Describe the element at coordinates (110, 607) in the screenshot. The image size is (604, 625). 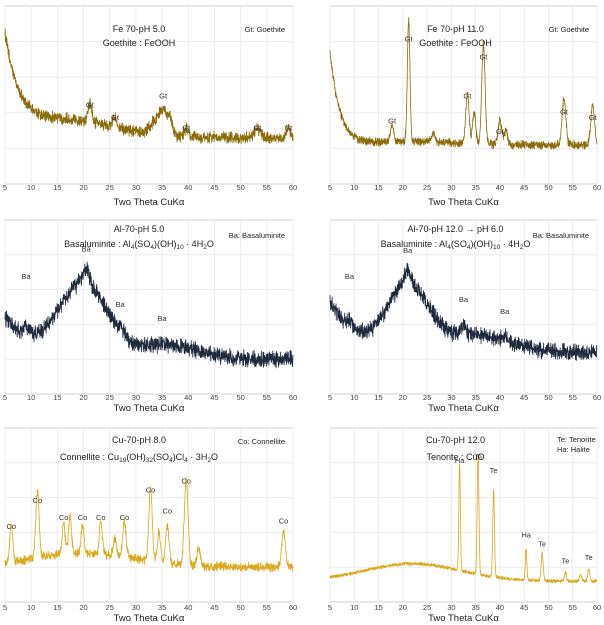
I see `x-tick-label: 25` at that location.